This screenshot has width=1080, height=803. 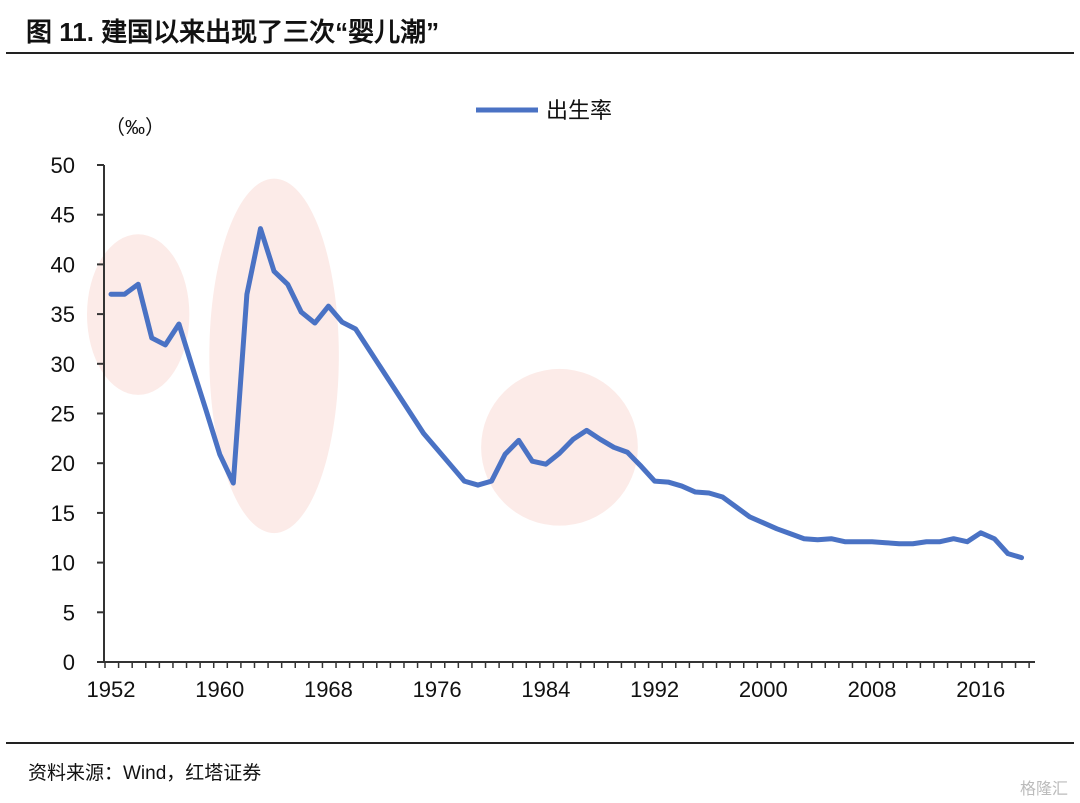 What do you see at coordinates (437, 689) in the screenshot?
I see `x-tick-label: 1976` at bounding box center [437, 689].